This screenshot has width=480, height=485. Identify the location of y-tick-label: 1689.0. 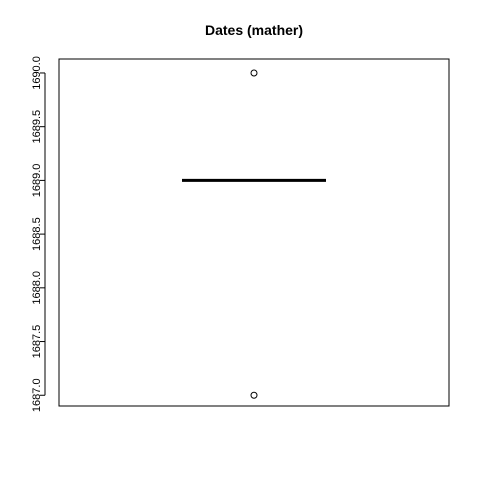
(37, 181).